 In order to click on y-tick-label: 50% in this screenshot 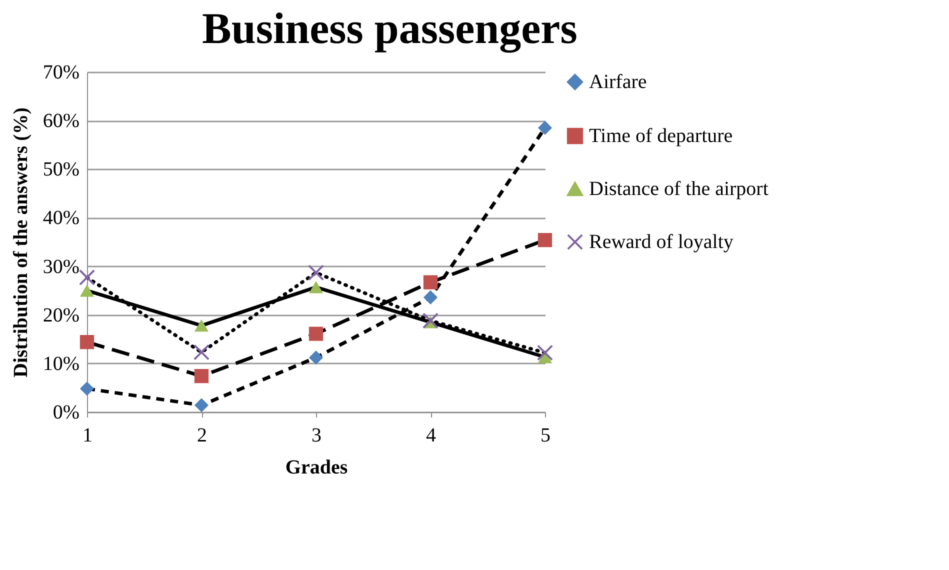, I will do `click(61, 169)`.